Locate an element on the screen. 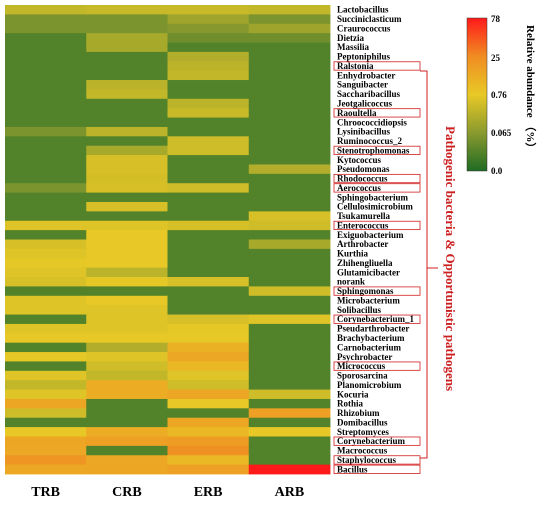  genus-label: Ralstonia is located at coordinates (355, 66).